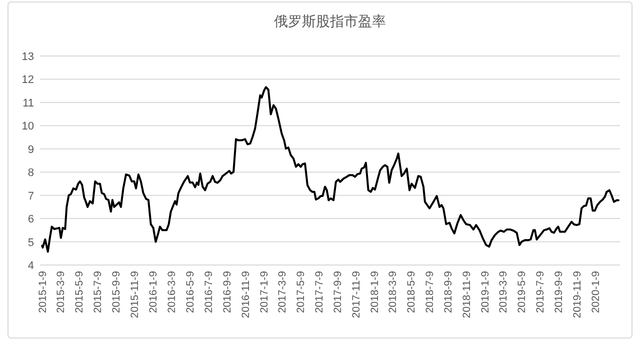 The height and width of the screenshot is (344, 640). I want to click on x-tick-label: 2015-3-9, so click(60, 292).